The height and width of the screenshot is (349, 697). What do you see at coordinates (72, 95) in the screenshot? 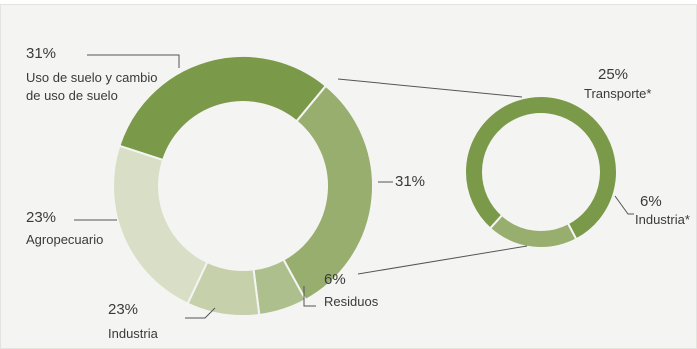
I see `label-name-land-use-2: de uso de suelo` at bounding box center [72, 95].